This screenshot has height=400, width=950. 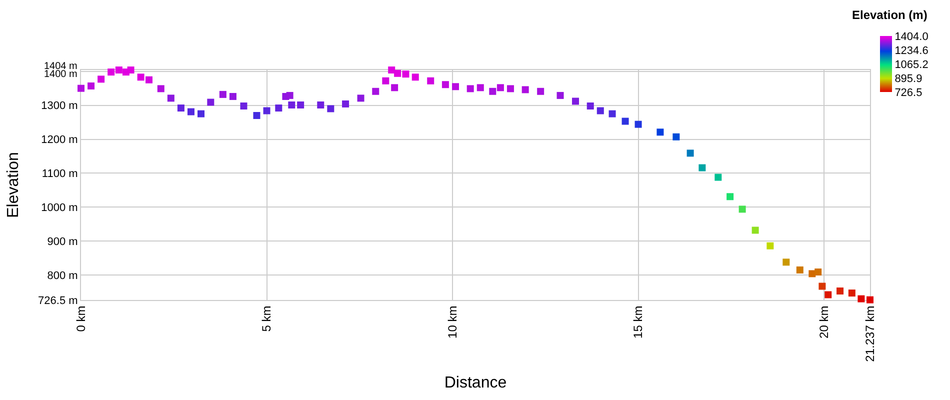 I want to click on color-bar-label: 1404.0, so click(x=911, y=37).